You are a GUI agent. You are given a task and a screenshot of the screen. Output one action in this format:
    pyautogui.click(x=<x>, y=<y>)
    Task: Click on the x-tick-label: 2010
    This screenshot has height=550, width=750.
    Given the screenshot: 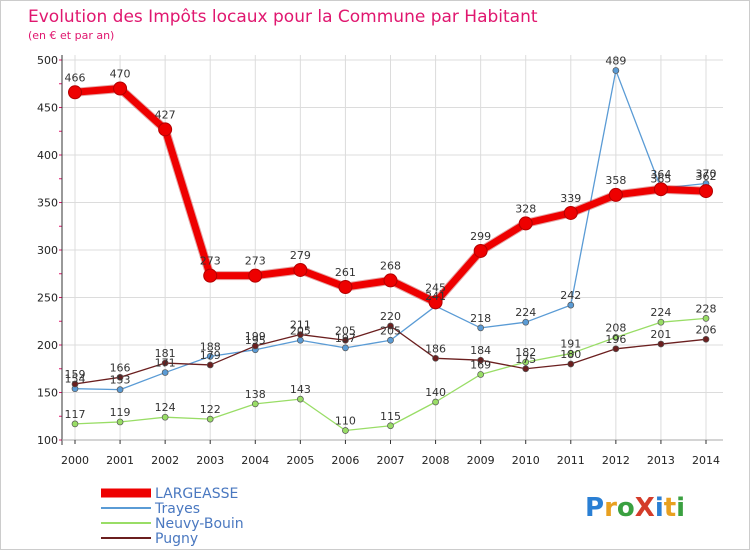 What is the action you would take?
    pyautogui.click(x=526, y=460)
    